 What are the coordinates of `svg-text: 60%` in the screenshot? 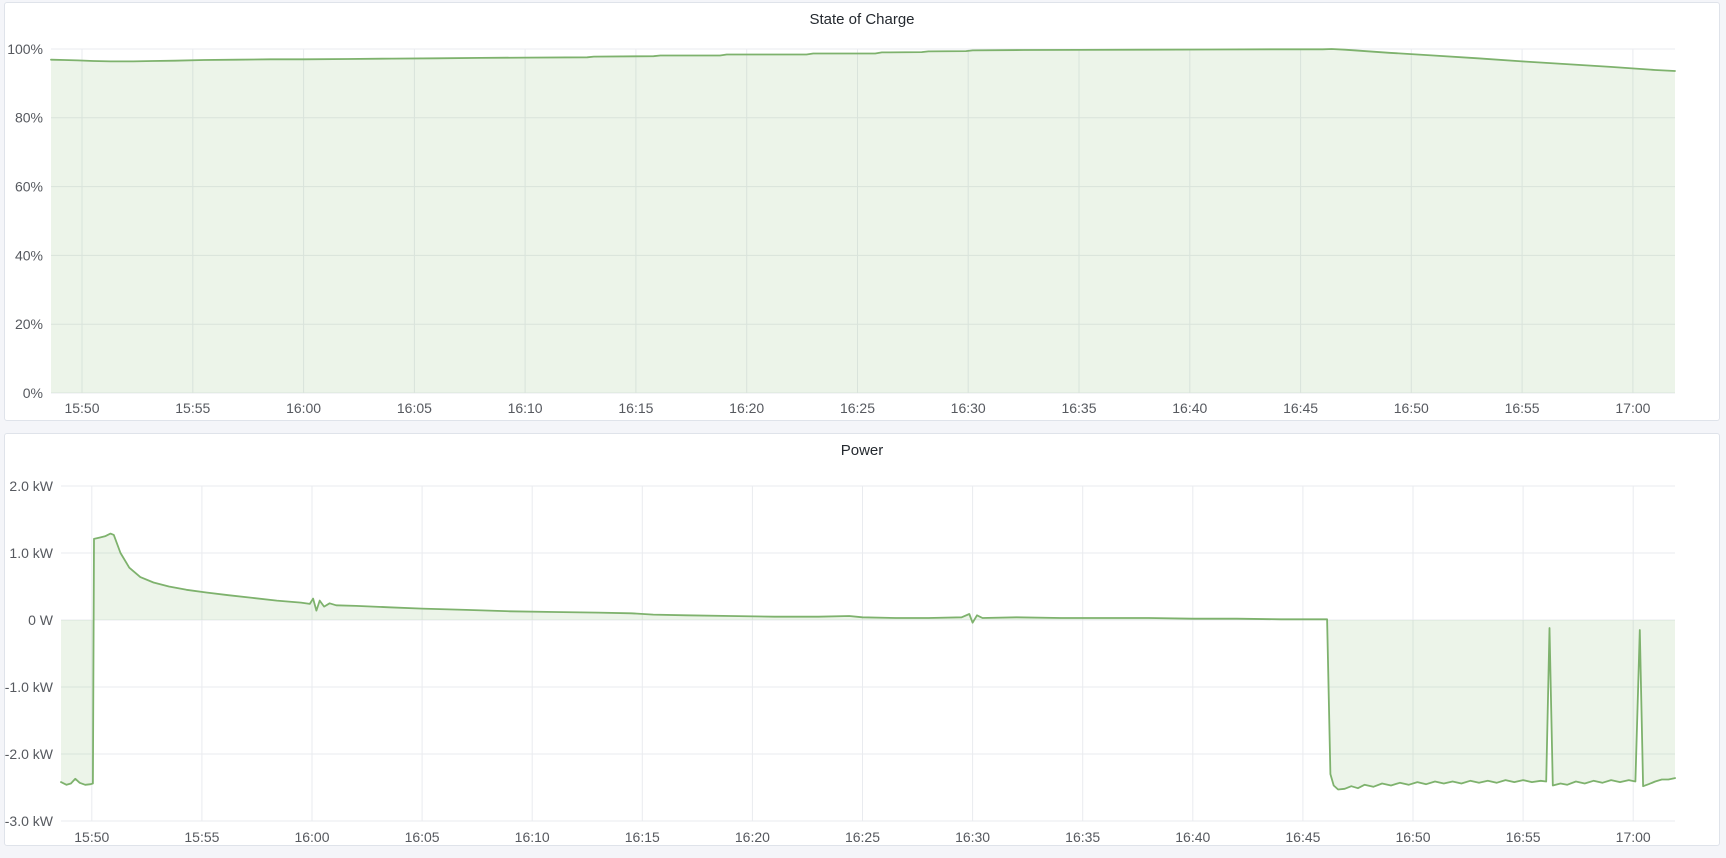 It's located at (29, 187).